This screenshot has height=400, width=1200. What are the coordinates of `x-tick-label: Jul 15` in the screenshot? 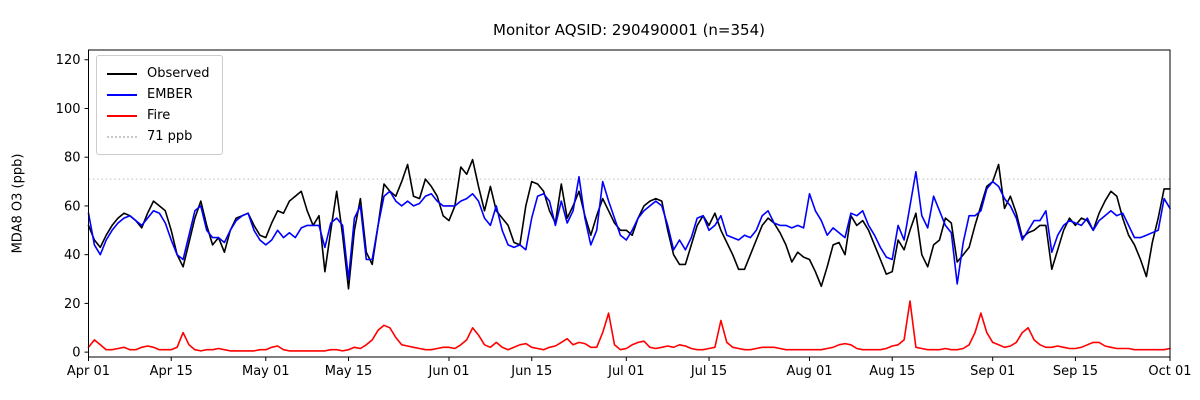 It's located at (708, 371).